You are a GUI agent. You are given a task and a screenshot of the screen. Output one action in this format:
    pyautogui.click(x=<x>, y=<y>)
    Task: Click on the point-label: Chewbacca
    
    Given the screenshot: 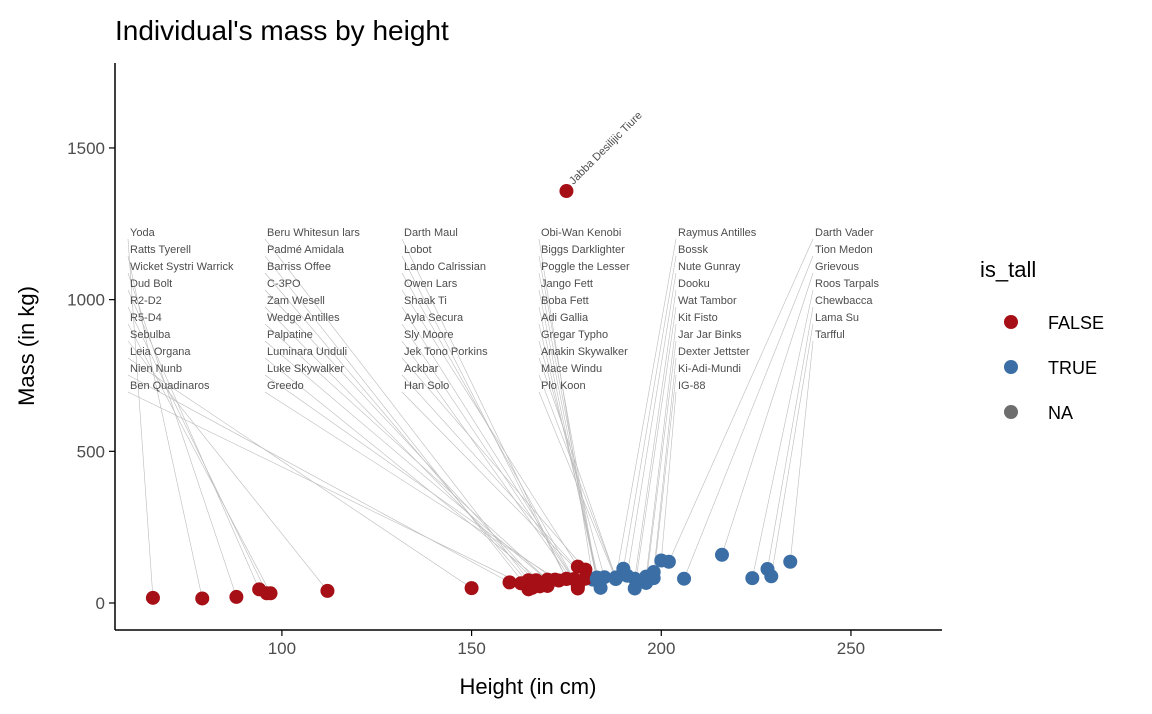 What is the action you would take?
    pyautogui.click(x=844, y=301)
    